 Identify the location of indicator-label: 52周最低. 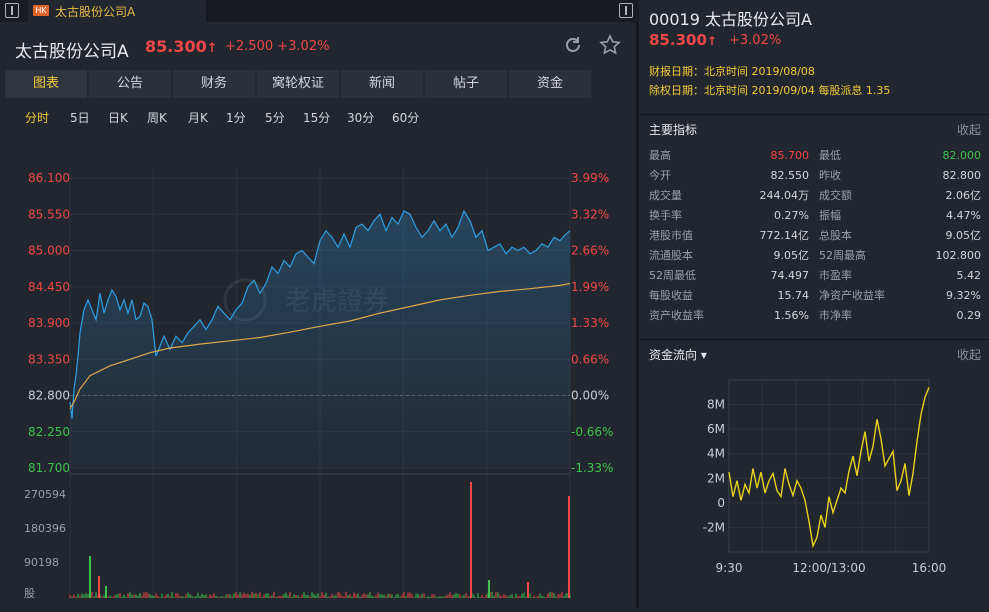
(672, 275).